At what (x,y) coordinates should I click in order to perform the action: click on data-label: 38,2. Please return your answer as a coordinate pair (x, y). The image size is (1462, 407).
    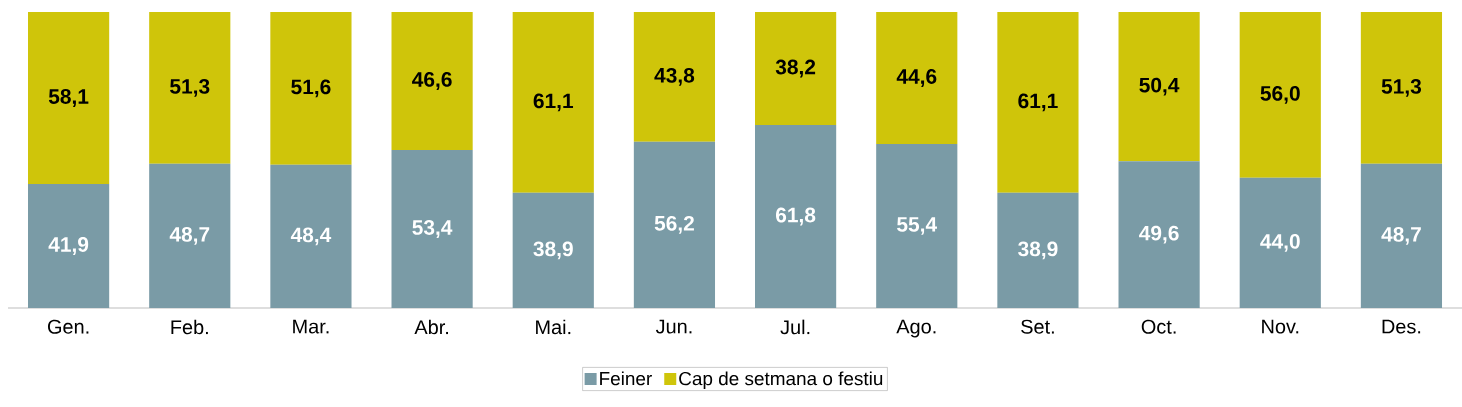
    Looking at the image, I should click on (795, 68).